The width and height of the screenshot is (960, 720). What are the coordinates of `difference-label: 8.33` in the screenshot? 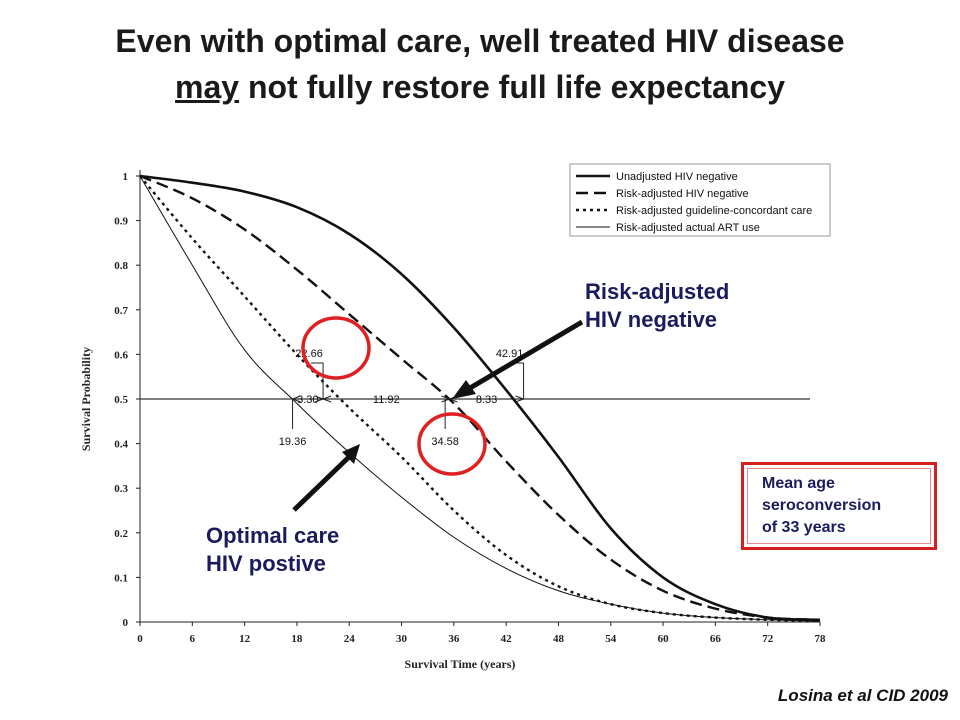 It's located at (486, 400).